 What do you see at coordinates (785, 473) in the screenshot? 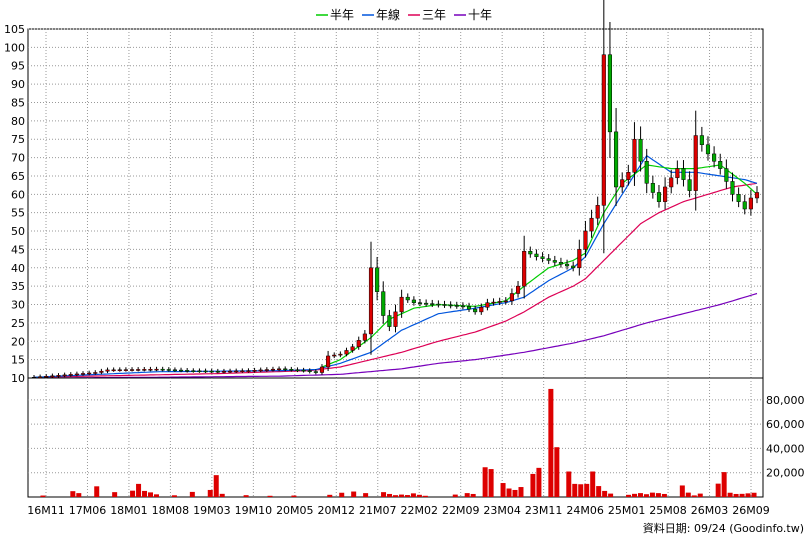
I see `volume-y-tick-label: 20,000` at bounding box center [785, 473].